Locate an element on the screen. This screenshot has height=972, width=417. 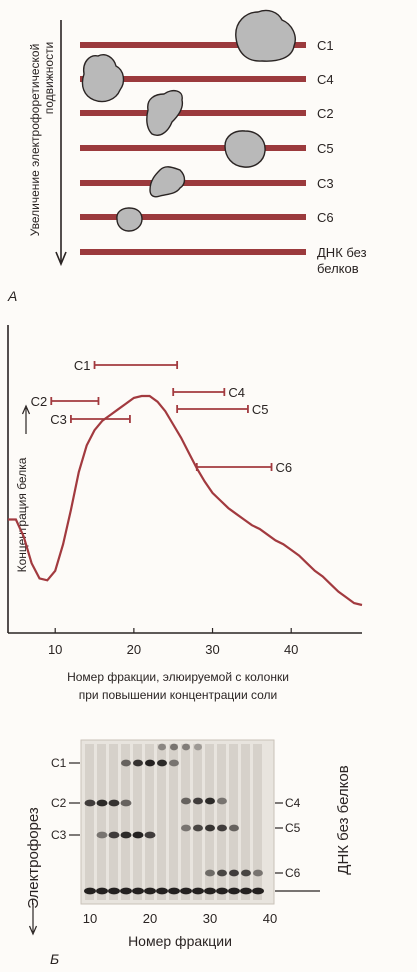
chart-y-label: Концентрация белка is located at coordinates (22, 514).